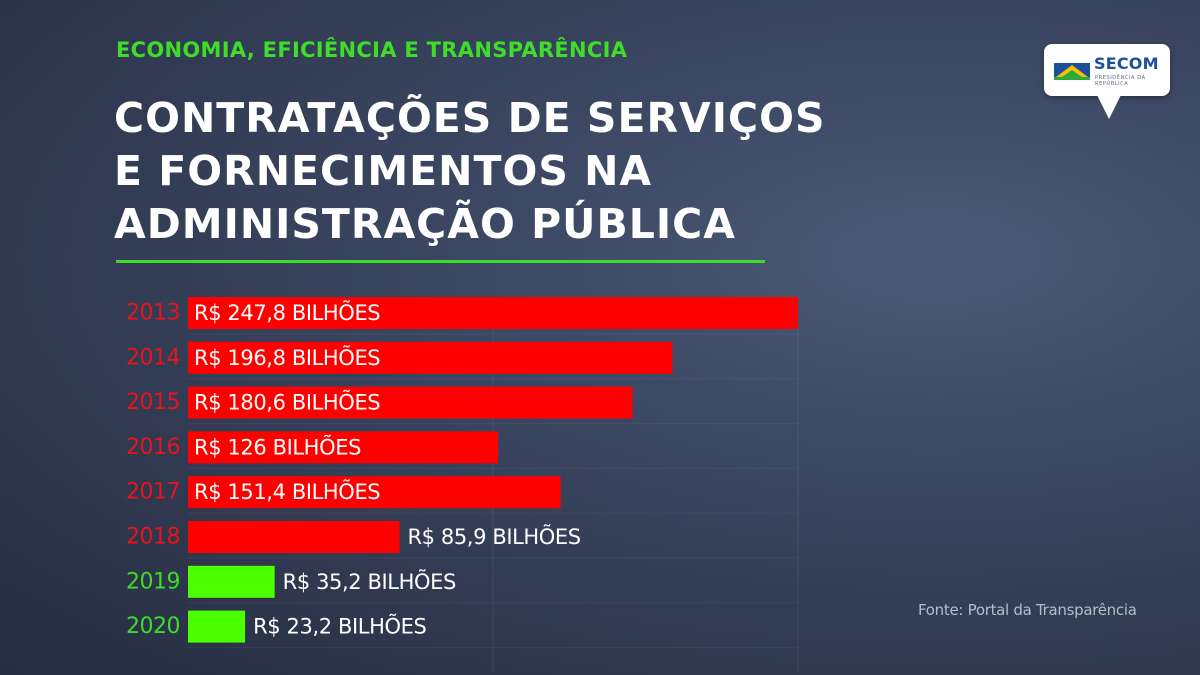 This screenshot has height=675, width=1200. Describe the element at coordinates (440, 261) in the screenshot. I see `title-underline` at that location.